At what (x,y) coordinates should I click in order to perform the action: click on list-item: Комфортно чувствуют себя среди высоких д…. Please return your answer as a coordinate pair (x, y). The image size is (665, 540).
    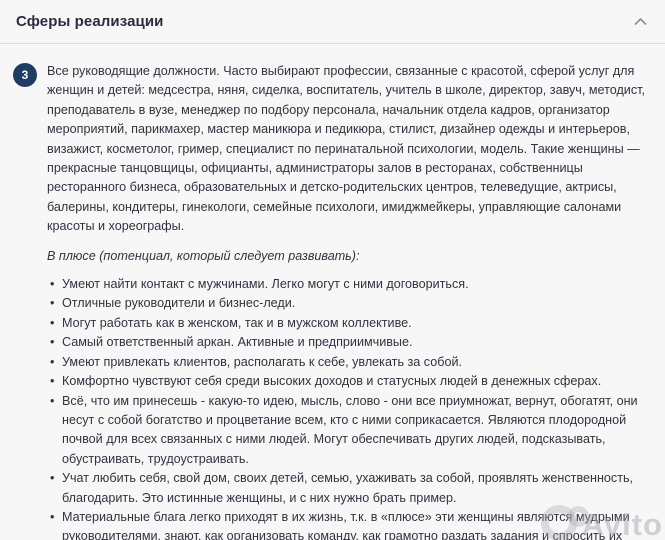
    Looking at the image, I should click on (351, 382).